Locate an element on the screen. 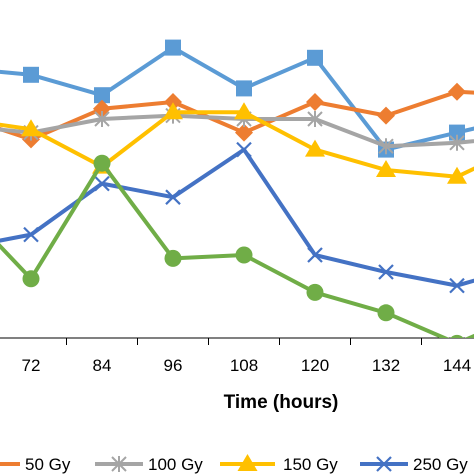  x-tick-label: 72 is located at coordinates (31, 365).